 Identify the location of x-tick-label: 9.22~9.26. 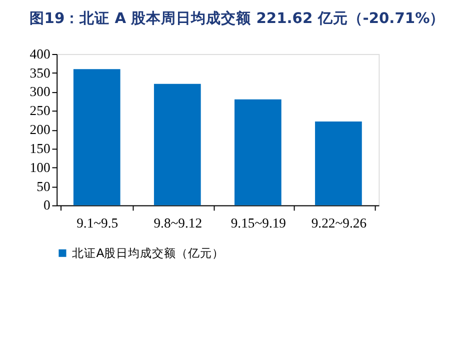
(339, 222).